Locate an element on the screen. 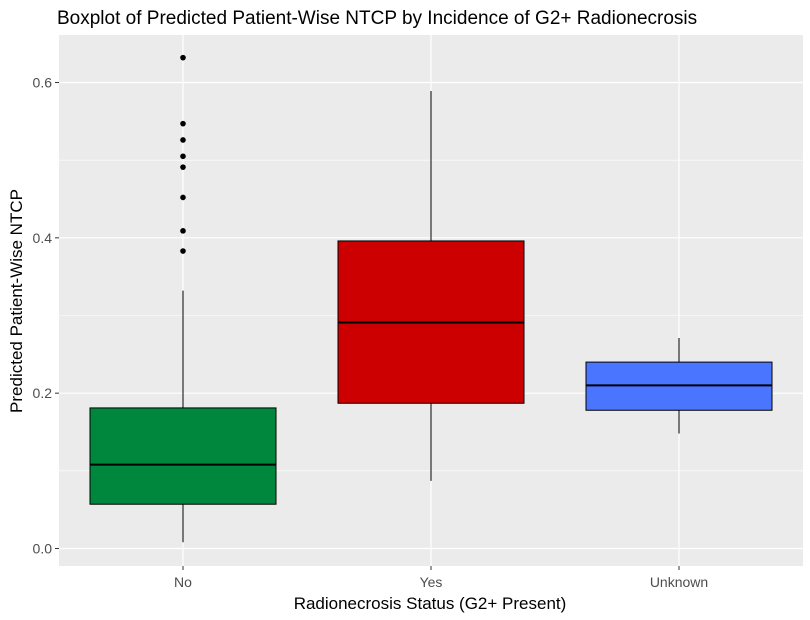  y-tick-label: 0.2 is located at coordinates (43, 393).